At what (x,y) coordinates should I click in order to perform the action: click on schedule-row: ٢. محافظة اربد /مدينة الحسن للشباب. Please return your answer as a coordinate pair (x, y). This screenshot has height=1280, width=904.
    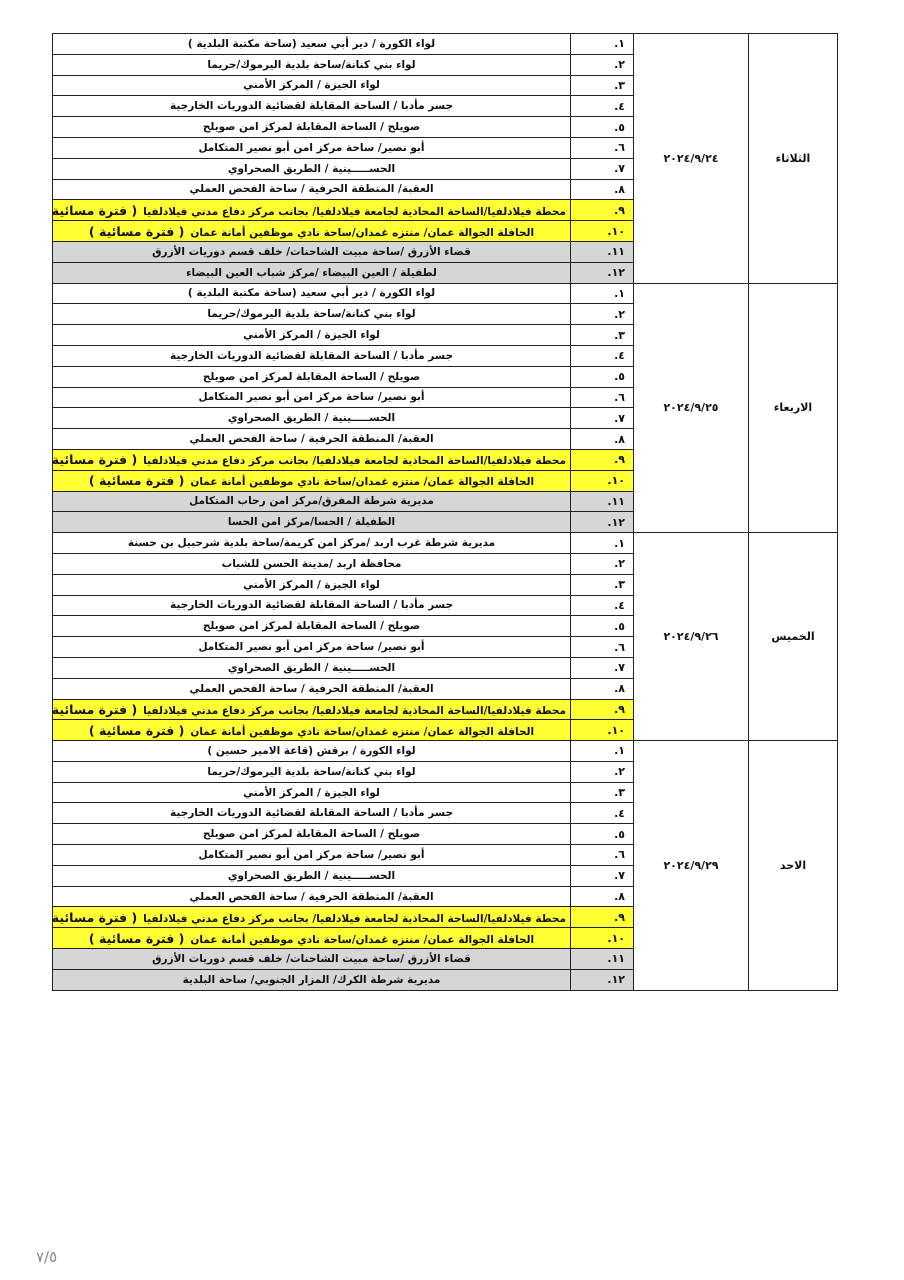
    Looking at the image, I should click on (445, 563).